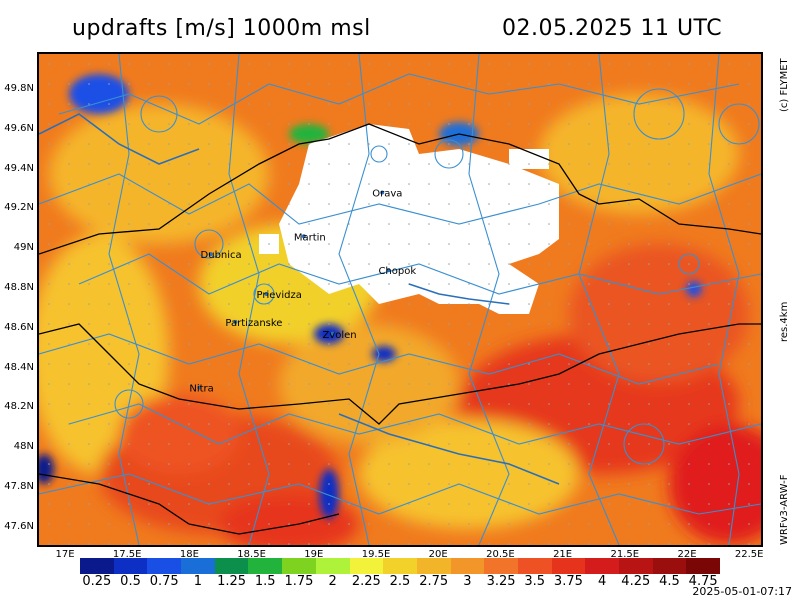 The width and height of the screenshot is (800, 600). What do you see at coordinates (310, 237) in the screenshot?
I see `city-label: Martin` at bounding box center [310, 237].